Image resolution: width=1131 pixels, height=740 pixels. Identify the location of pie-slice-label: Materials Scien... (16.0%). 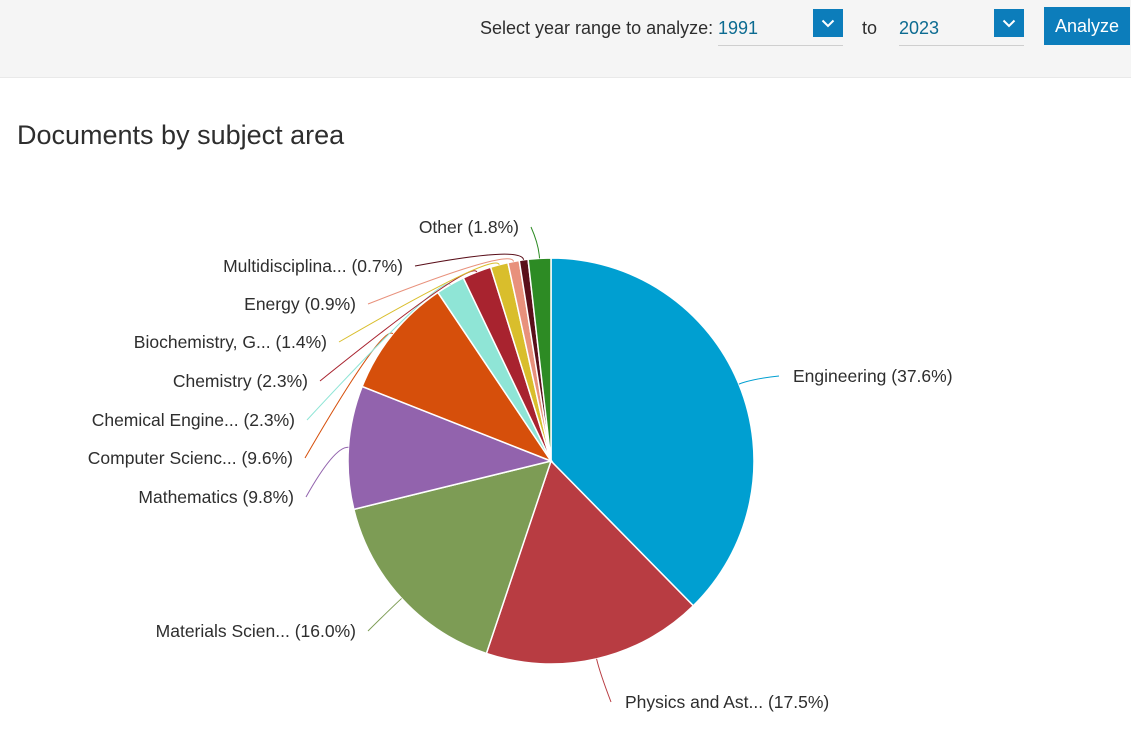
(256, 631).